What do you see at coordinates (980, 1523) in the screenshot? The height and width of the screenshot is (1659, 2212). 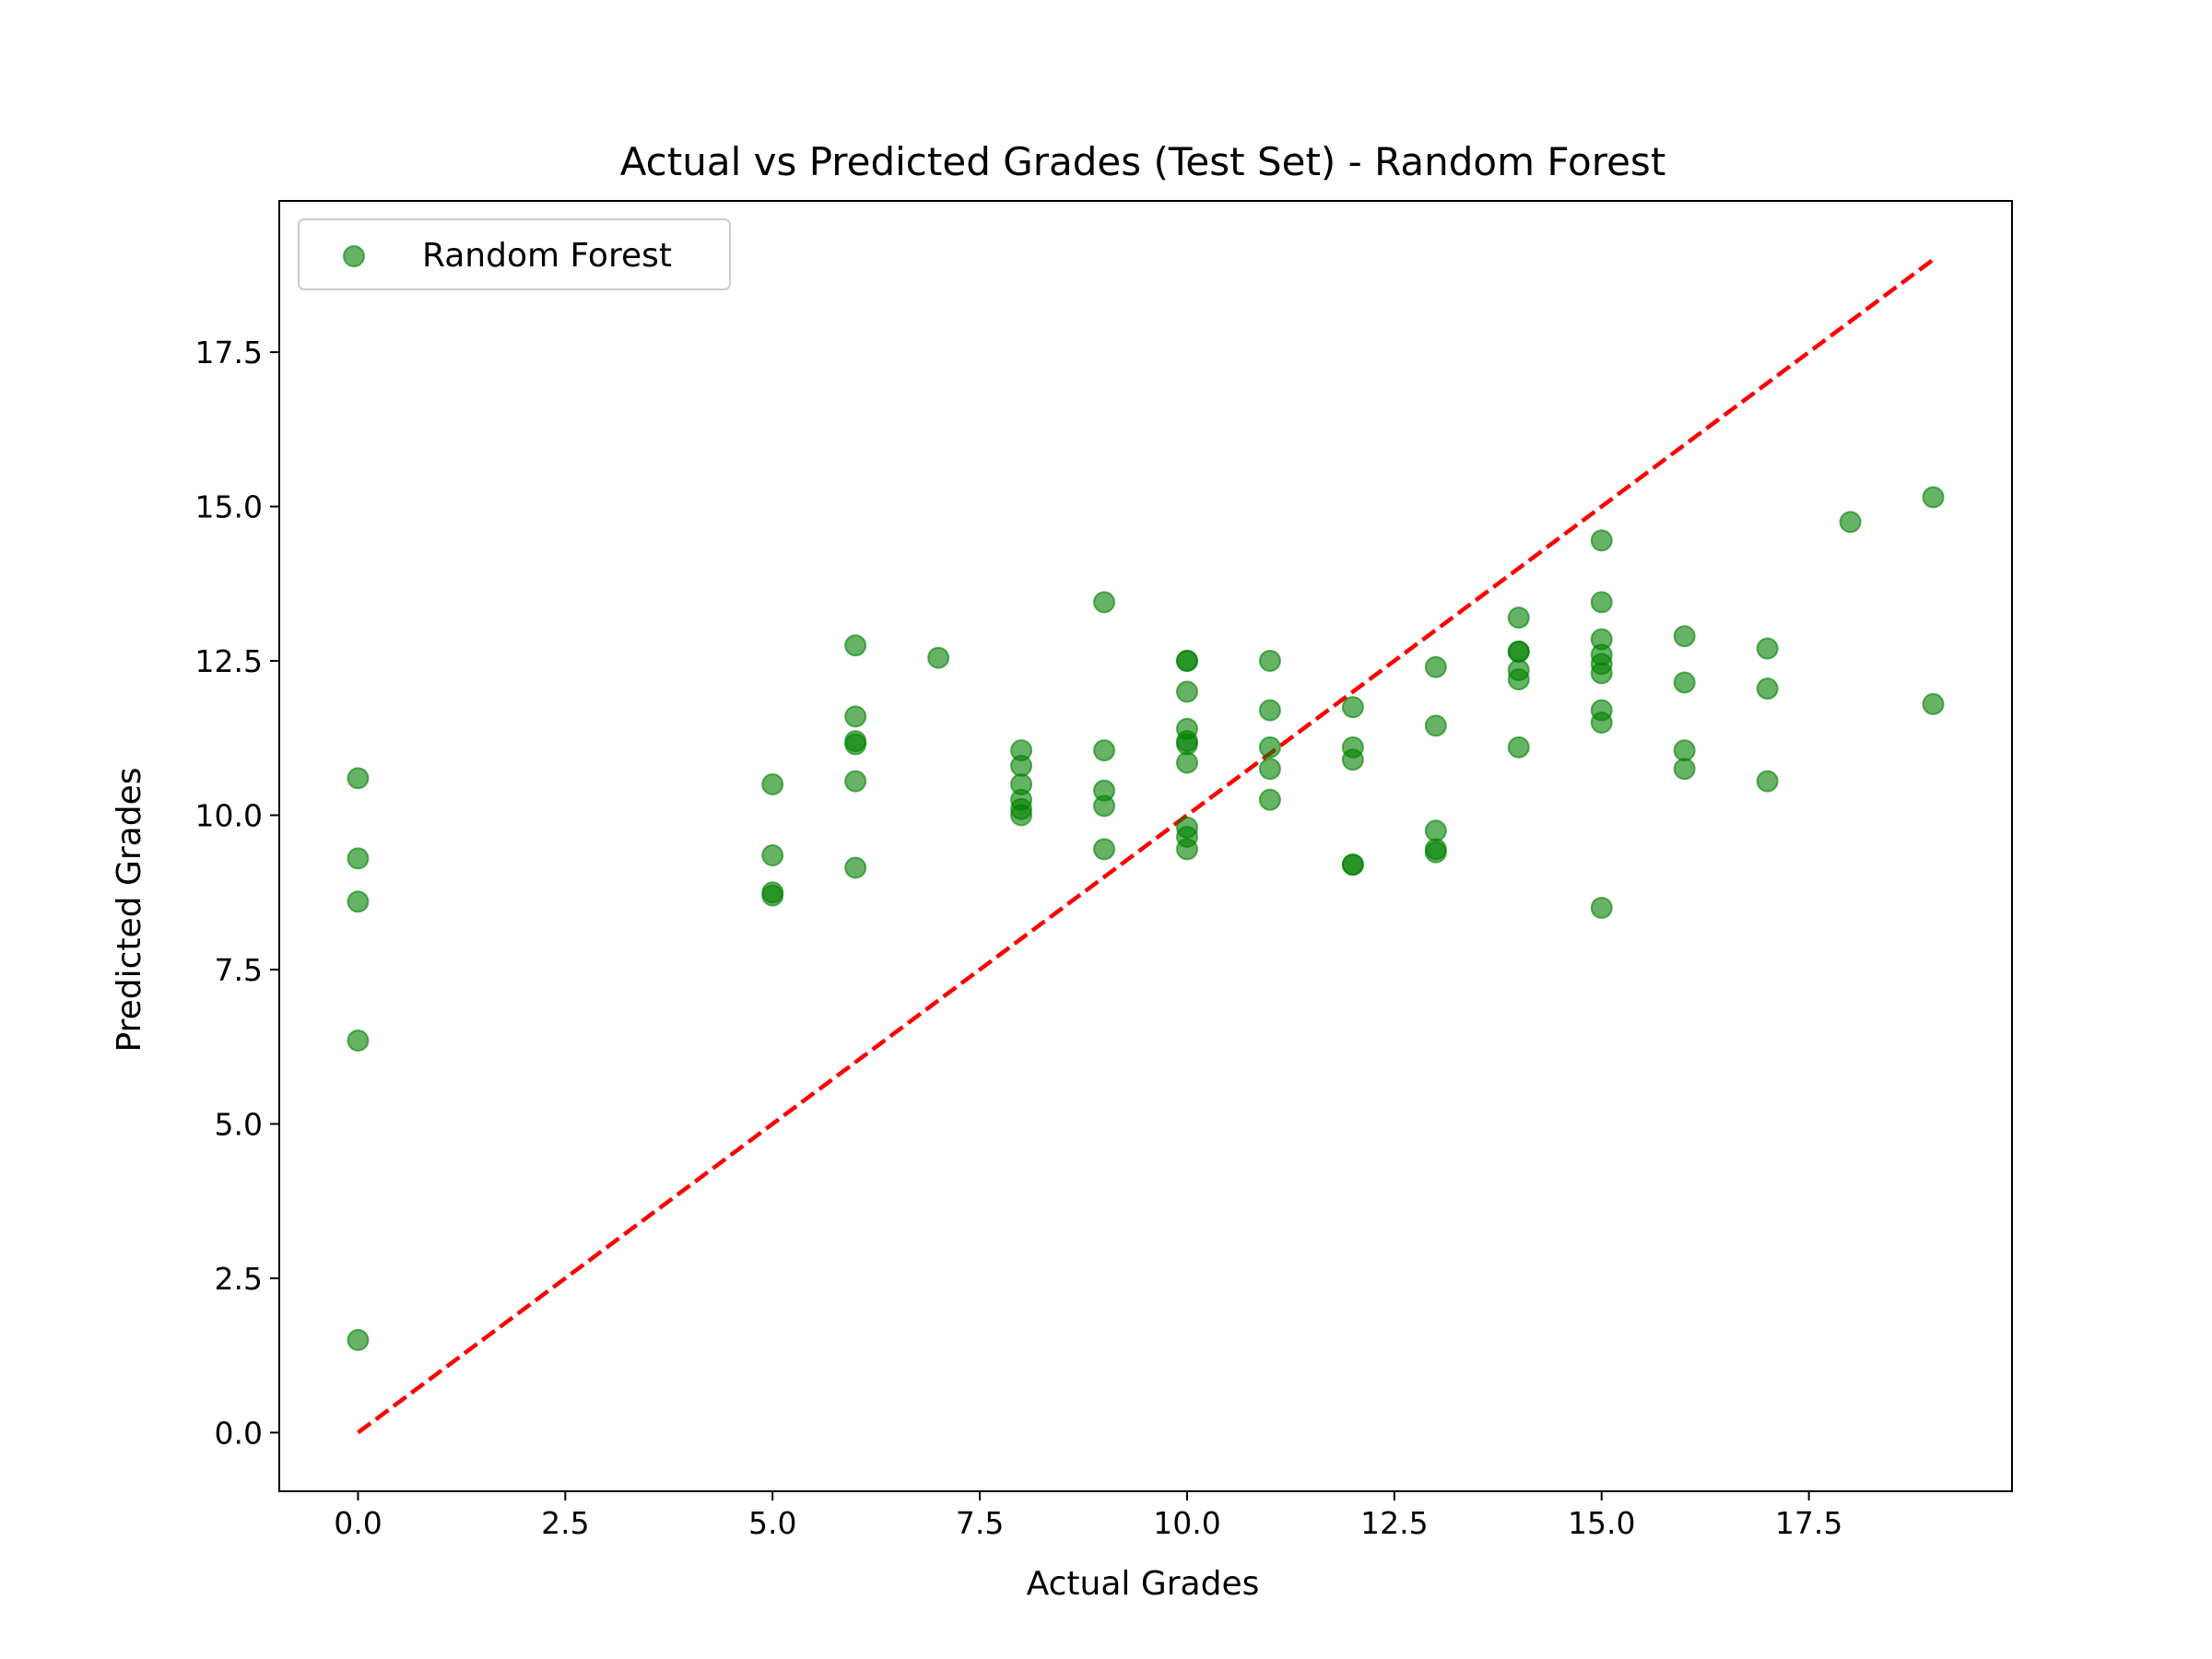 I see `x-tick-label: 7.5` at bounding box center [980, 1523].